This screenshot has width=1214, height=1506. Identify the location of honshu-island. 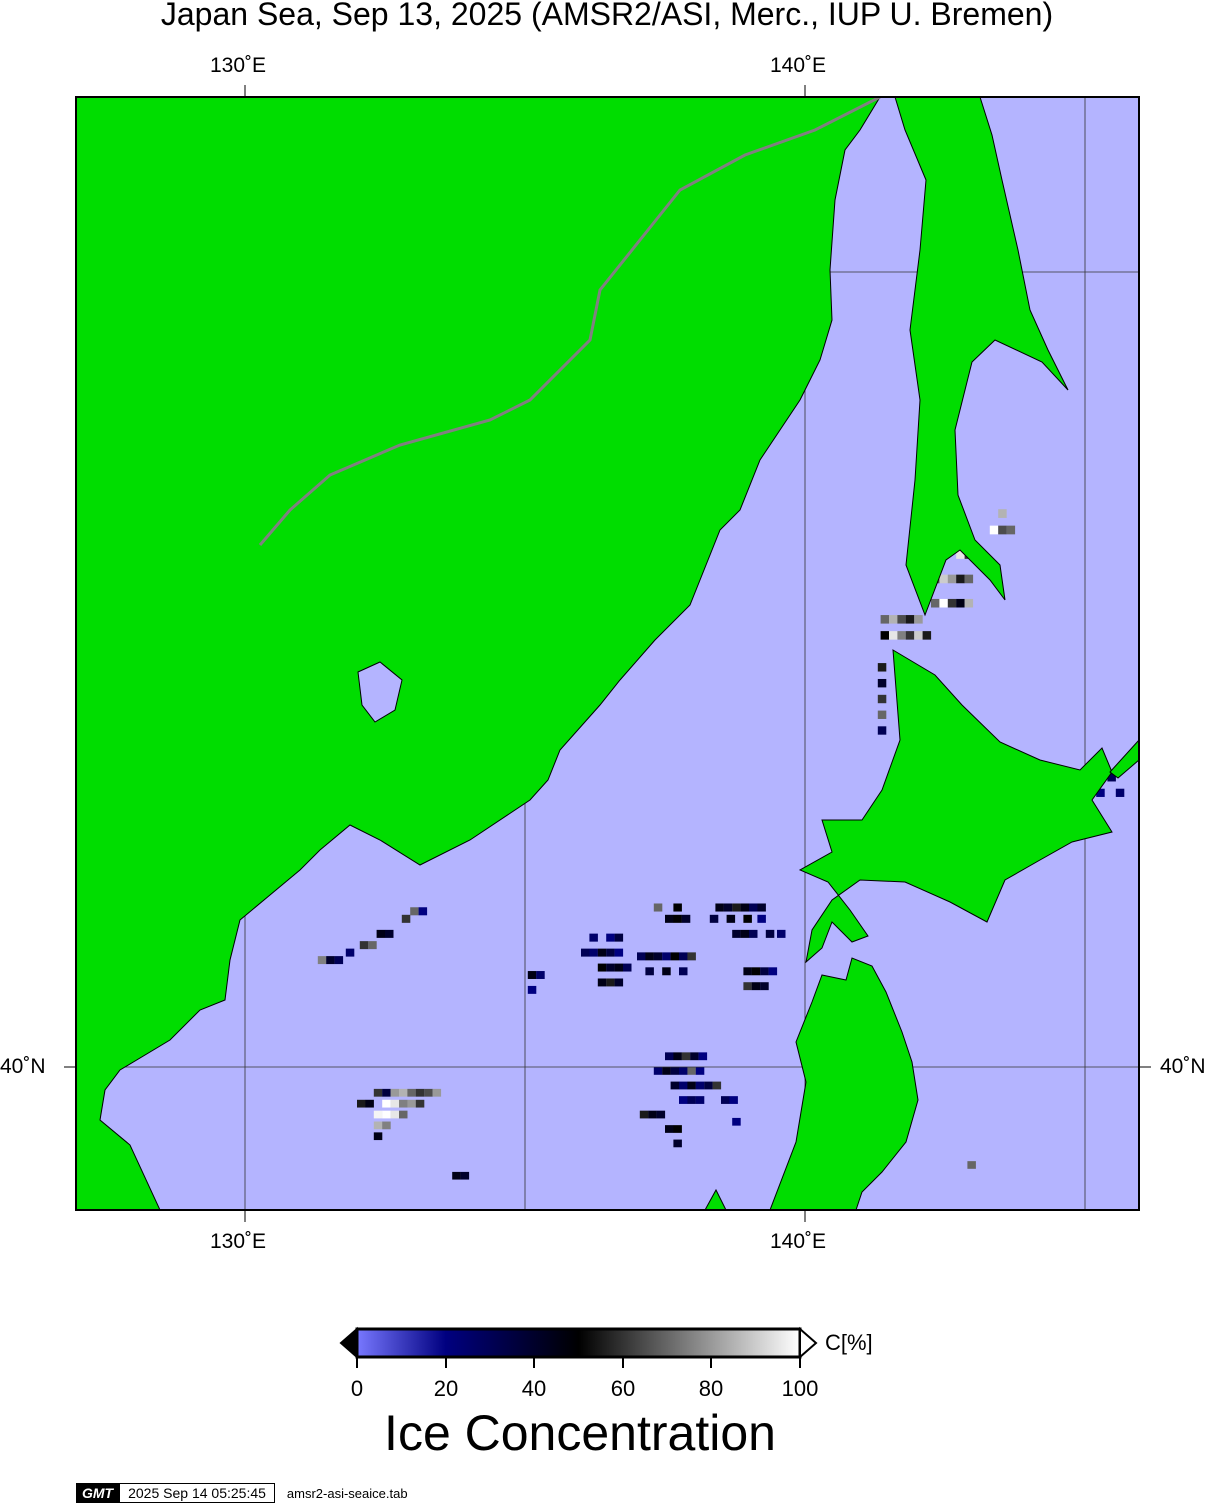
(844, 1083).